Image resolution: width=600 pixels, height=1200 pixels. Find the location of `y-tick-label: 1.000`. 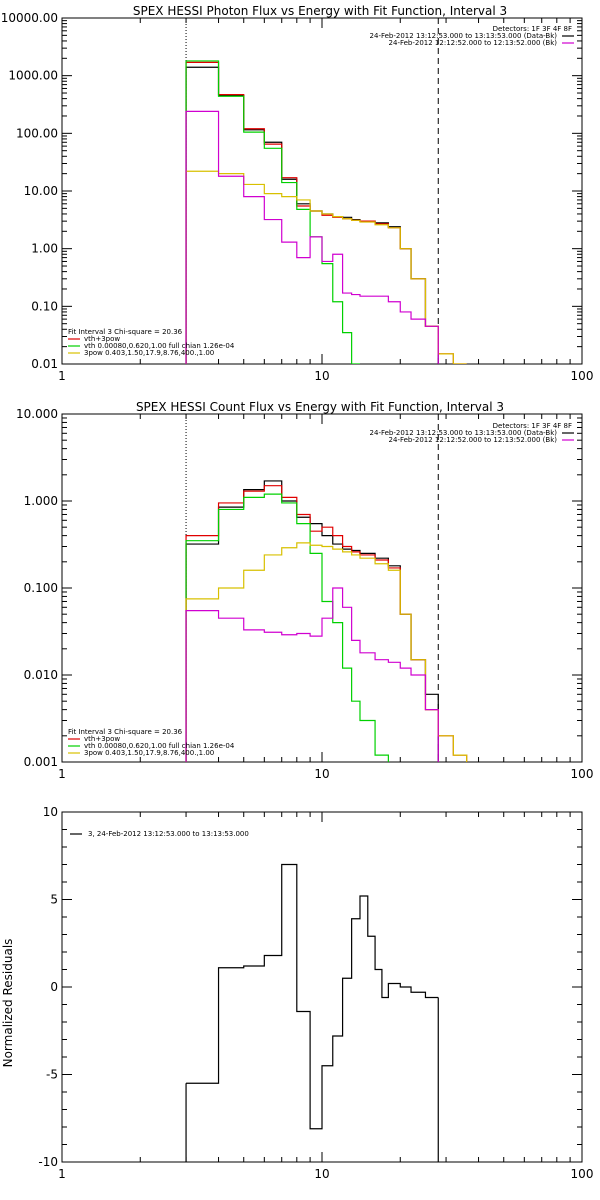

y-tick-label: 1.000 is located at coordinates (41, 501).